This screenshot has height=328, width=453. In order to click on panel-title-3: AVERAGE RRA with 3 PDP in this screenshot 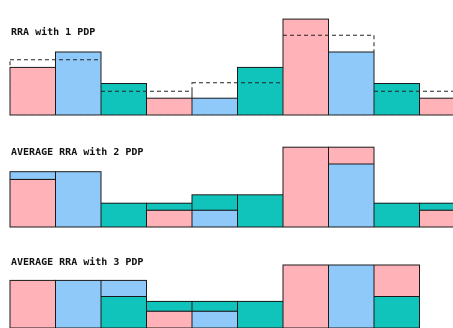, I will do `click(77, 262)`.